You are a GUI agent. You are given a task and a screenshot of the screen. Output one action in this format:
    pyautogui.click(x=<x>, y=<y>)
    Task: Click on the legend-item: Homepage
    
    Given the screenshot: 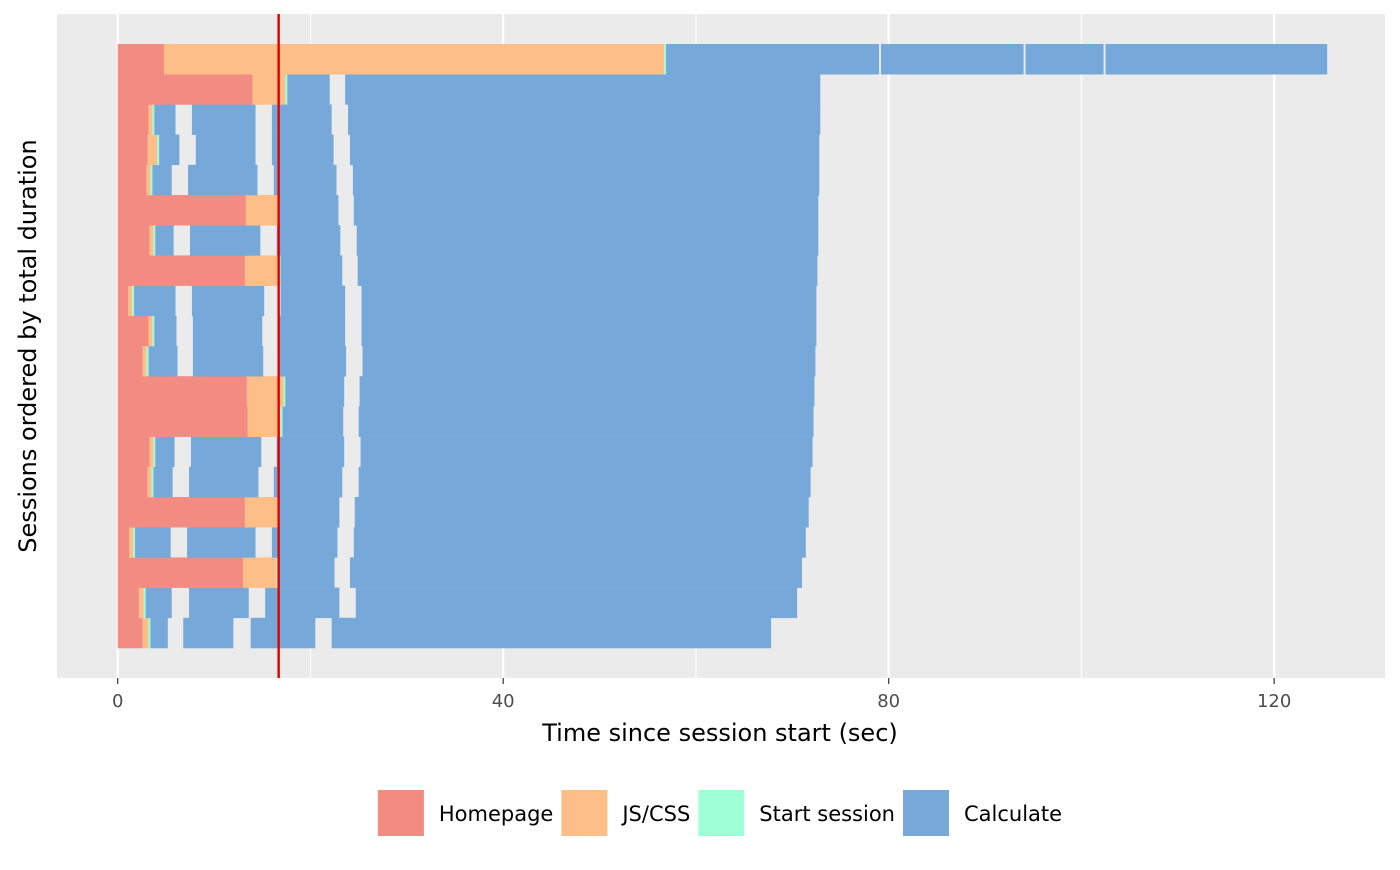 What is the action you would take?
    pyautogui.click(x=465, y=813)
    